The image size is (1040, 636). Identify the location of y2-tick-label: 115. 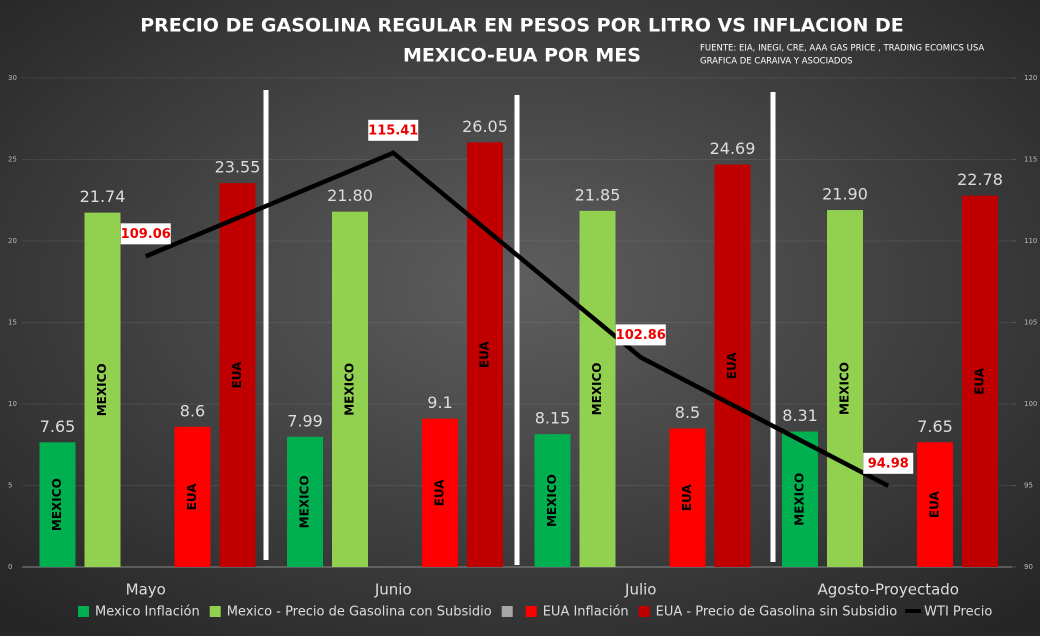
(1030, 160).